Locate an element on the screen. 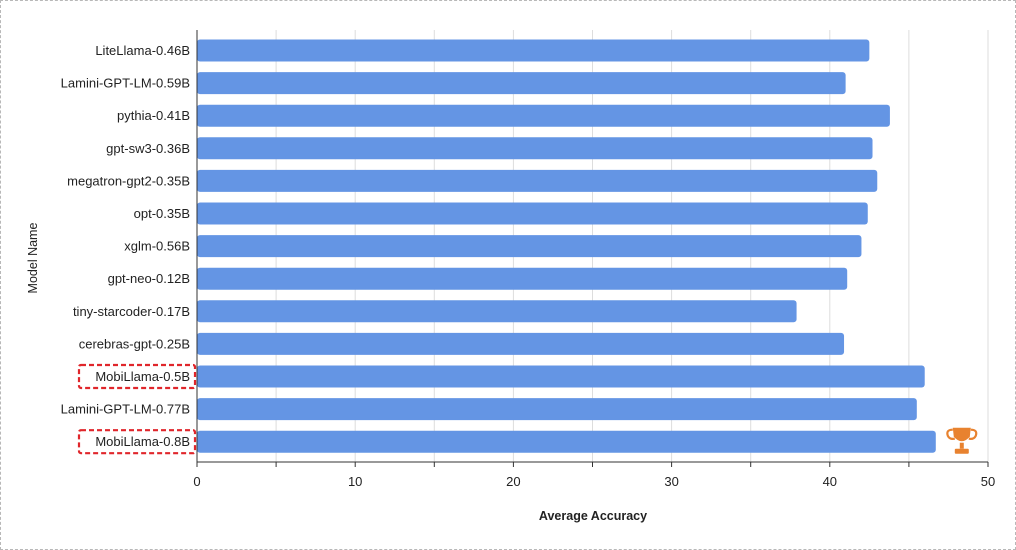 Image resolution: width=1016 pixels, height=550 pixels. category-label: pythia-0.41B is located at coordinates (153, 115).